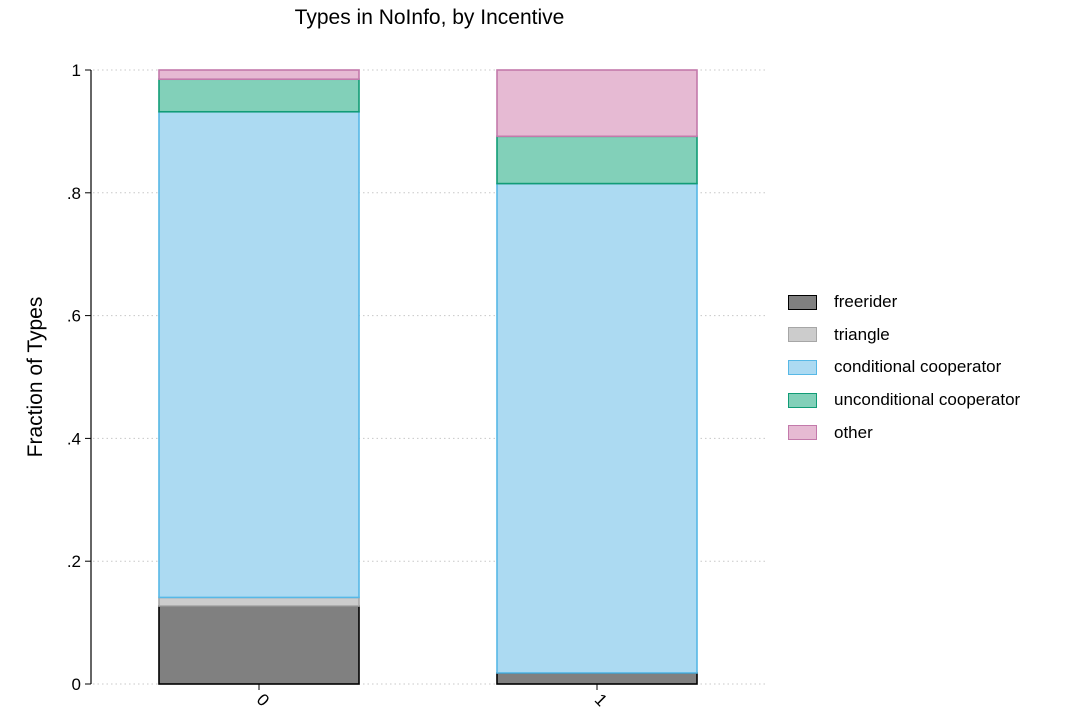 The height and width of the screenshot is (711, 1076). Describe the element at coordinates (862, 334) in the screenshot. I see `legend-label: triangle` at that location.